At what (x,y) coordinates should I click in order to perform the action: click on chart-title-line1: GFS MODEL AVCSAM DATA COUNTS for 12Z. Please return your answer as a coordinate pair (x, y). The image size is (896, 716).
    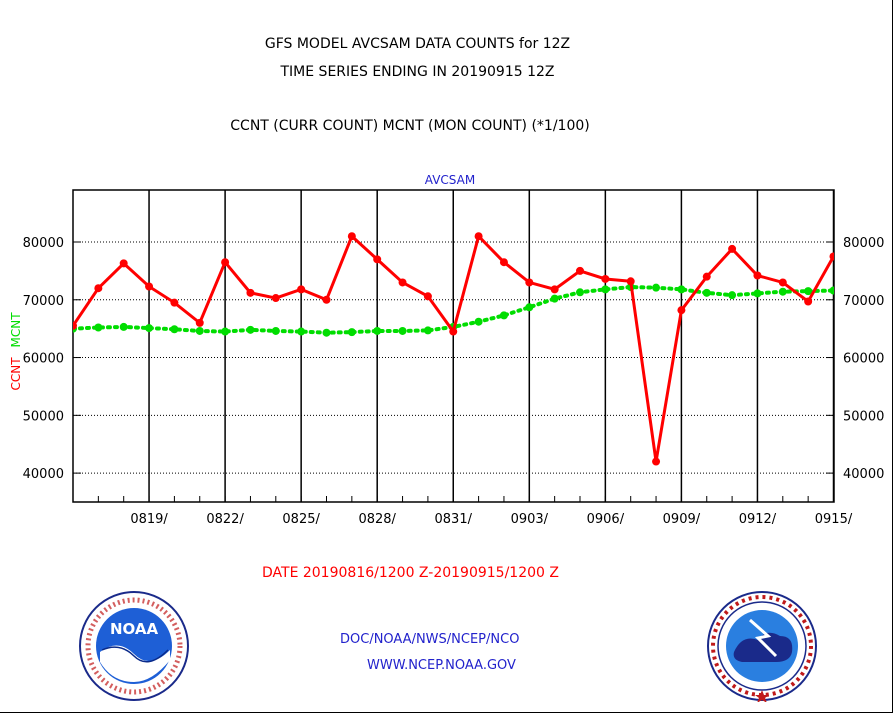
    Looking at the image, I should click on (417, 44).